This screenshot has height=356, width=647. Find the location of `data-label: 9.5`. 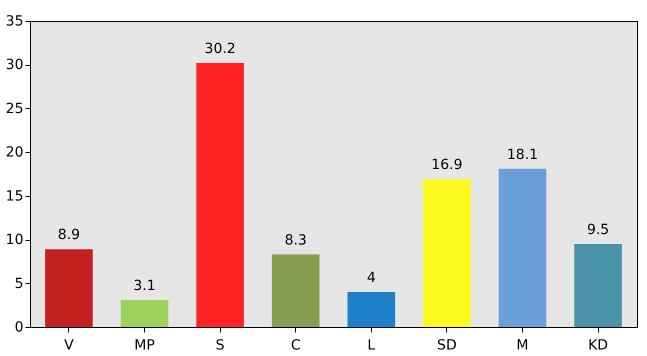

data-label: 9.5 is located at coordinates (598, 230).